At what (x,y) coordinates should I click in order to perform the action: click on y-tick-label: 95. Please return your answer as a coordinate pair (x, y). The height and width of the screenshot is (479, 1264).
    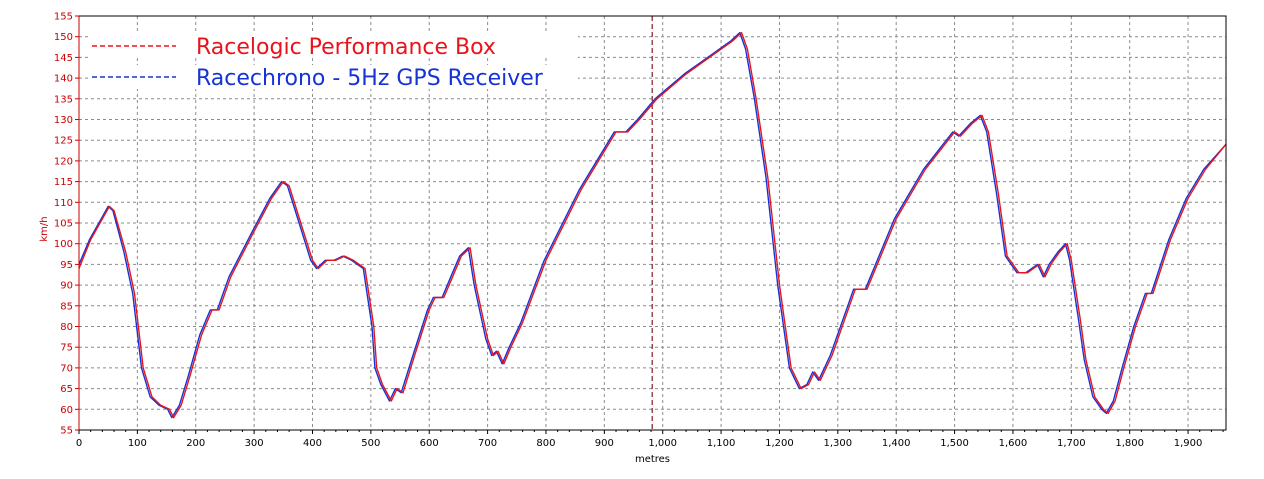
    Looking at the image, I should click on (66, 265).